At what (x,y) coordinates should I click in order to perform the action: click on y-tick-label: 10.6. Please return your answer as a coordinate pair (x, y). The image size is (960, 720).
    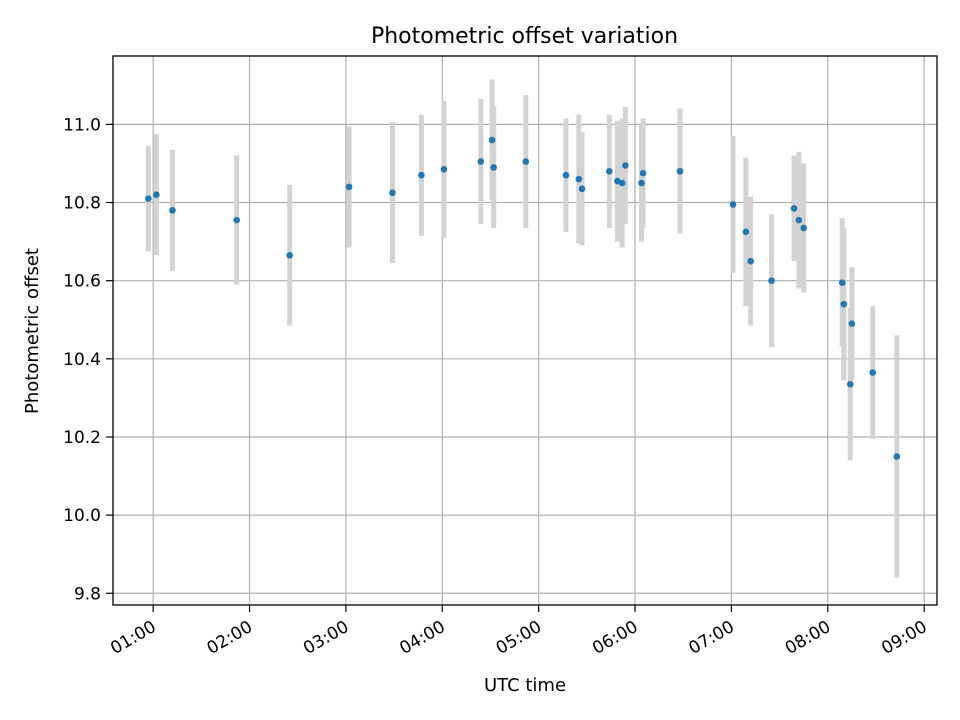
    Looking at the image, I should click on (82, 282).